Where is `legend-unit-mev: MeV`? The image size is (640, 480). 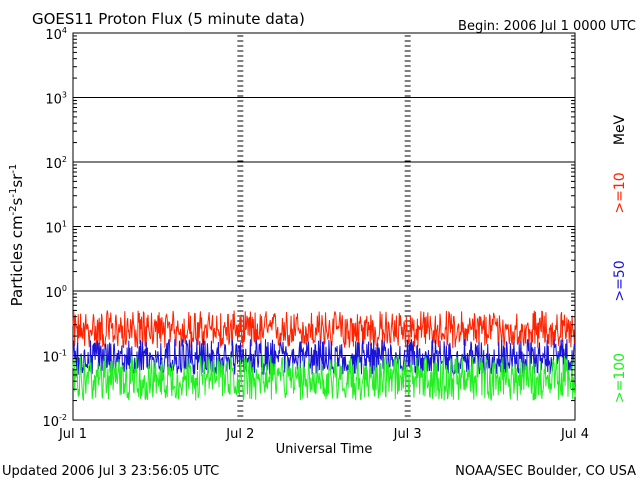 legend-unit-mev: MeV is located at coordinates (620, 129).